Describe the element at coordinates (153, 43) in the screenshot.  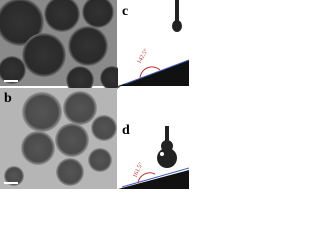
I see `contact-angle-panel-c: c 142.5°` at that location.